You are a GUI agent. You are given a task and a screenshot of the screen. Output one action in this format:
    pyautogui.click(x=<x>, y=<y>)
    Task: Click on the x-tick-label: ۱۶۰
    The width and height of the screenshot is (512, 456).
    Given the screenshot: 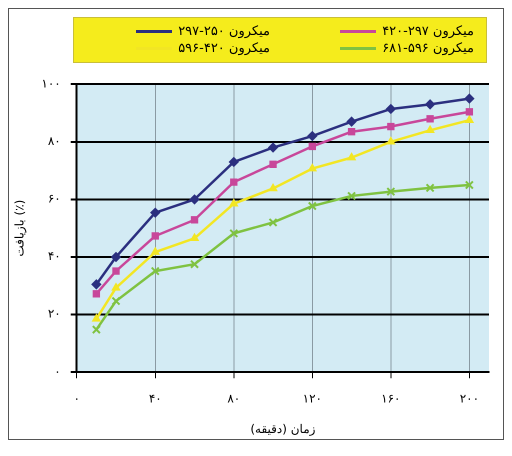 What is the action you would take?
    pyautogui.click(x=391, y=399)
    